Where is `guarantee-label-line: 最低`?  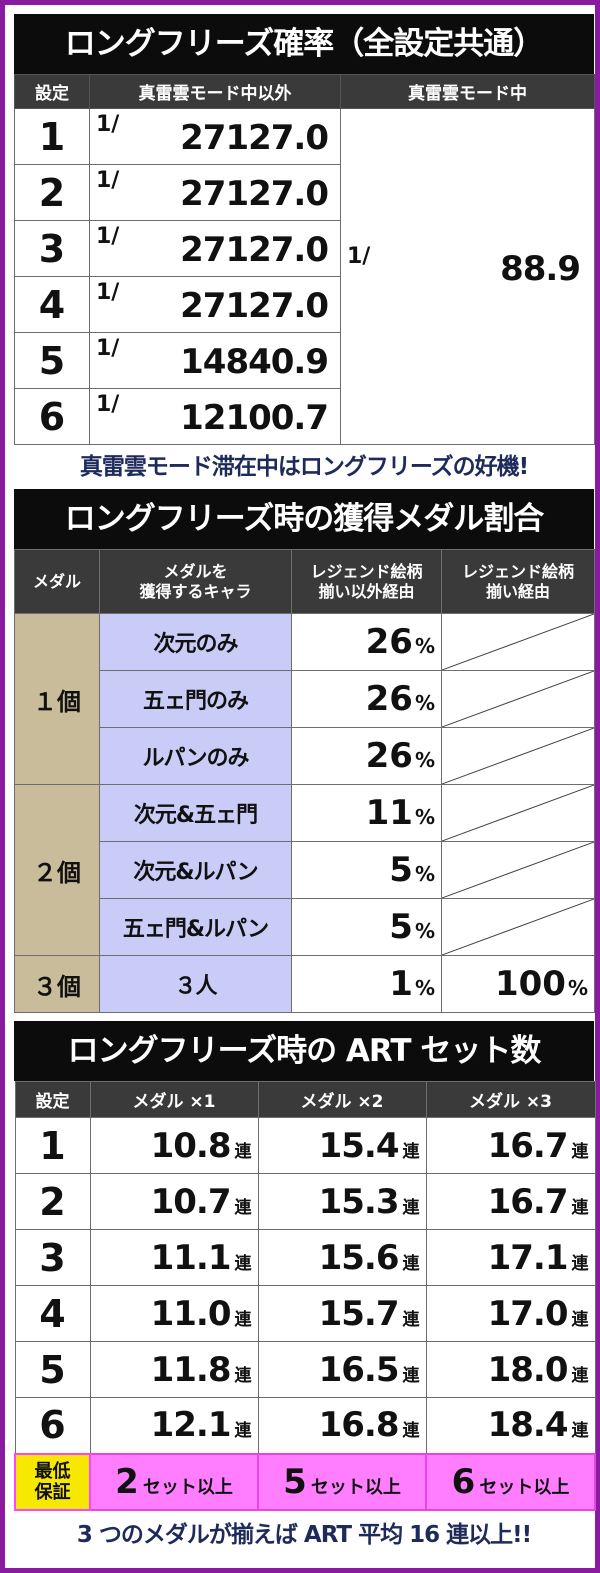 guarantee-label-line: 最低 is located at coordinates (52, 1471).